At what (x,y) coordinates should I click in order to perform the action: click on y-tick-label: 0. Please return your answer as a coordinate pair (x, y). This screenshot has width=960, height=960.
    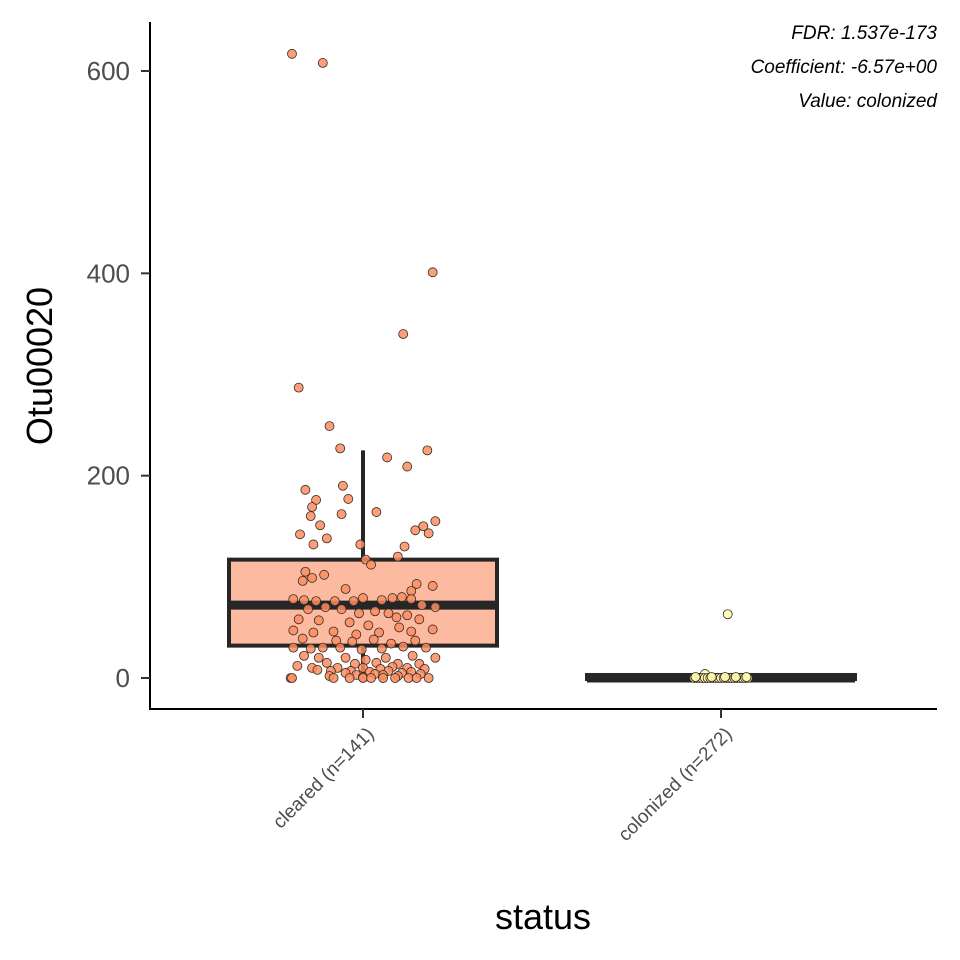
    Looking at the image, I should click on (123, 678).